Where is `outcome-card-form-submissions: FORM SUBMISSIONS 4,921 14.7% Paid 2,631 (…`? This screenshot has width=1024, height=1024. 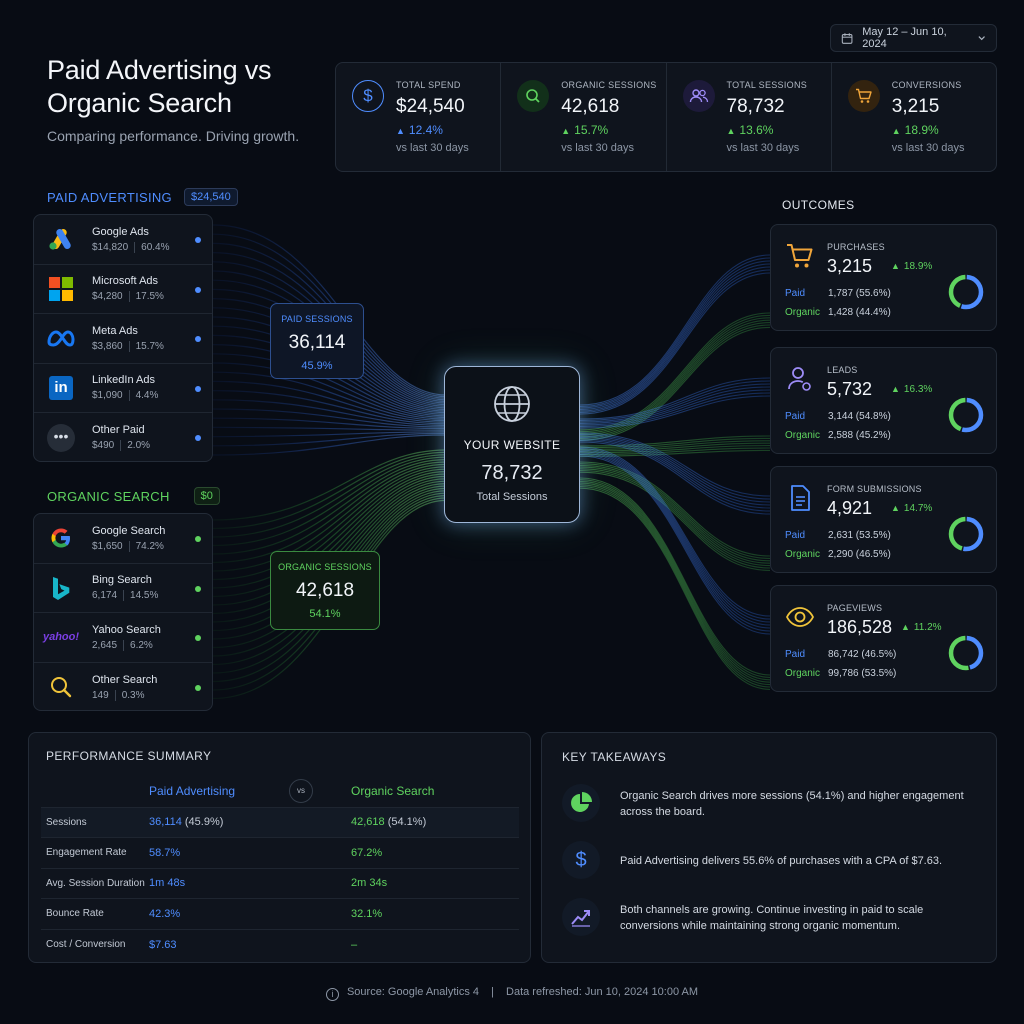 outcome-card-form-submissions: FORM SUBMISSIONS 4,921 14.7% Paid 2,631 (… is located at coordinates (883, 519).